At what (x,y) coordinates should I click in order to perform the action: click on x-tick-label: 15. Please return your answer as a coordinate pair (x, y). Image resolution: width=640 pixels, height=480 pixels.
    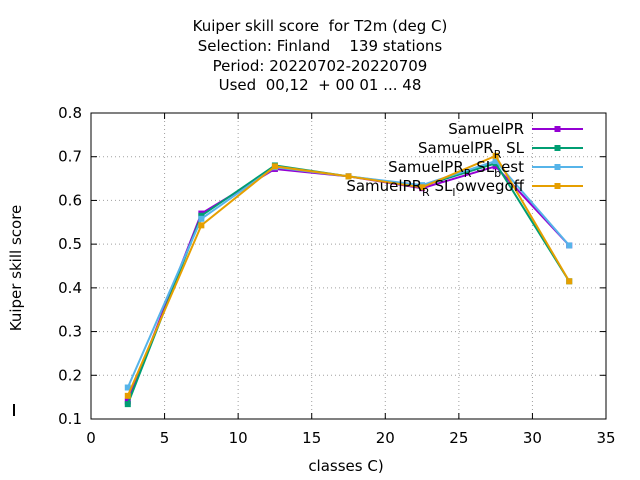
    Looking at the image, I should click on (311, 438).